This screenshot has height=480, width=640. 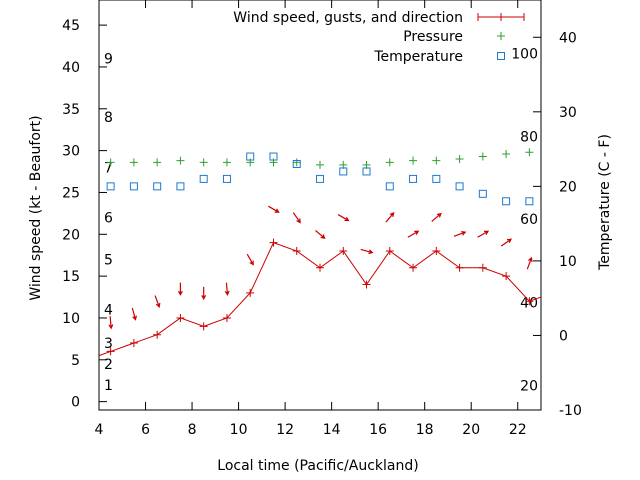 I want to click on legend-swatch-wind, so click(x=501, y=17).